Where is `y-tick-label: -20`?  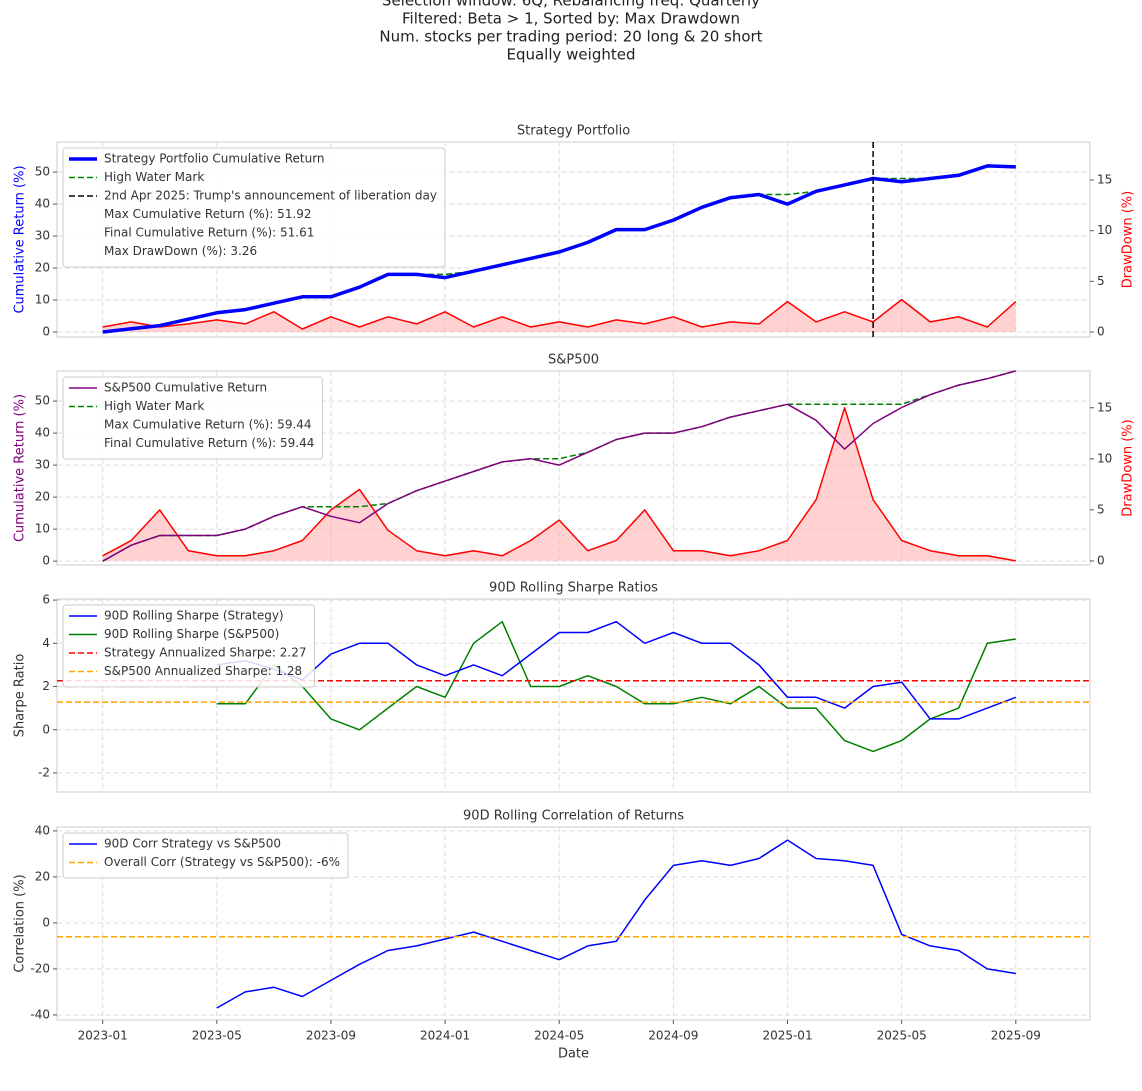
y-tick-label: -20 is located at coordinates (40, 968).